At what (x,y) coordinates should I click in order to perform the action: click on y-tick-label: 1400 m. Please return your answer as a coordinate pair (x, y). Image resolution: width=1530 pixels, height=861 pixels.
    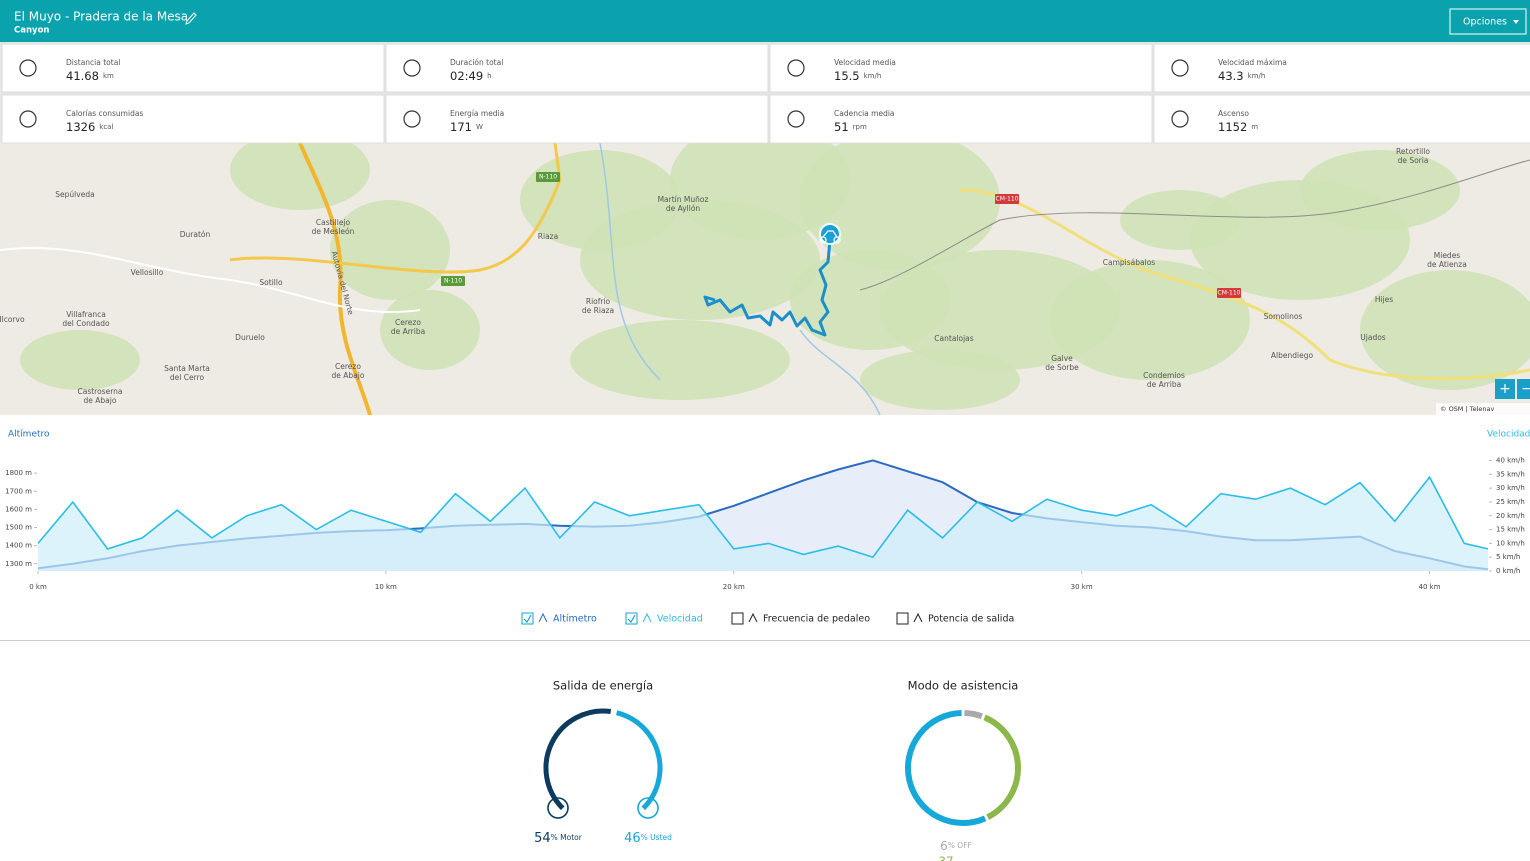
    Looking at the image, I should click on (18, 546).